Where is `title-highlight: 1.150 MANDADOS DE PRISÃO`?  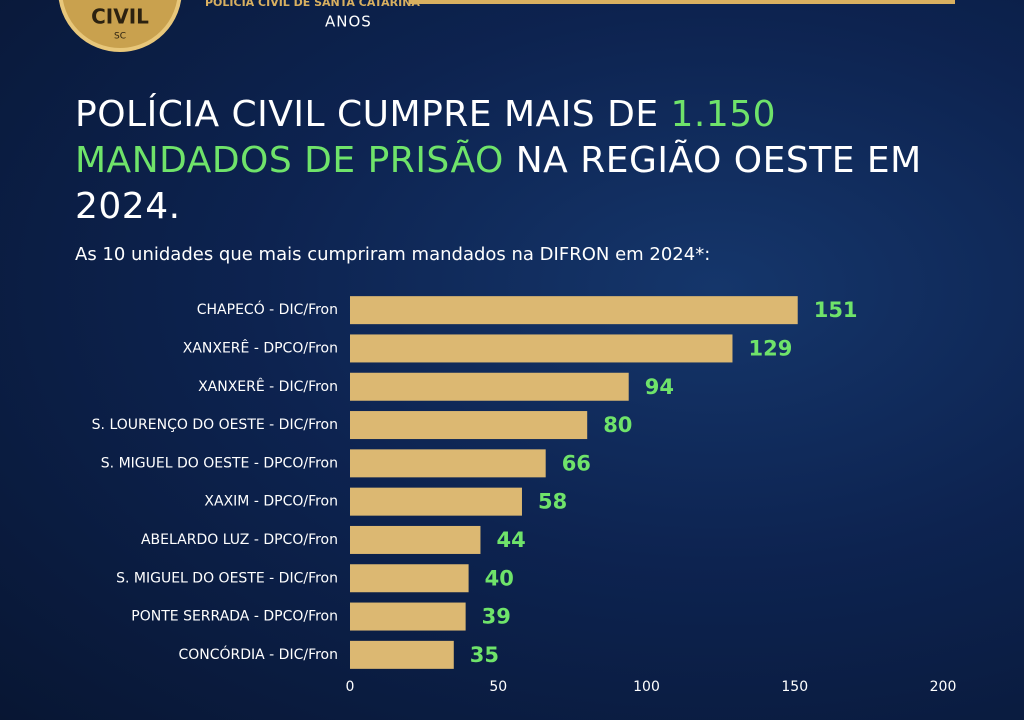
title-highlight: 1.150 MANDADOS DE PRISÃO is located at coordinates (426, 137).